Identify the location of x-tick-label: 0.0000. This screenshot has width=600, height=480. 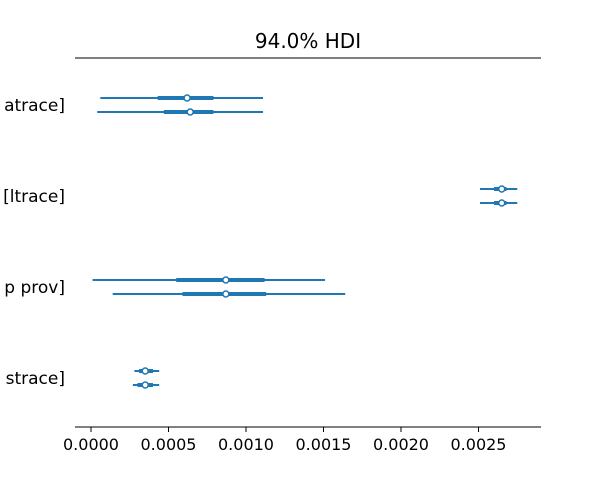
(91, 444).